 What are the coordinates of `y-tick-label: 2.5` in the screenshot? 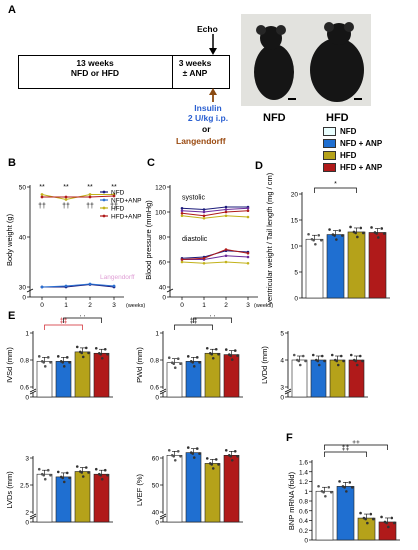 It's located at (24, 486).